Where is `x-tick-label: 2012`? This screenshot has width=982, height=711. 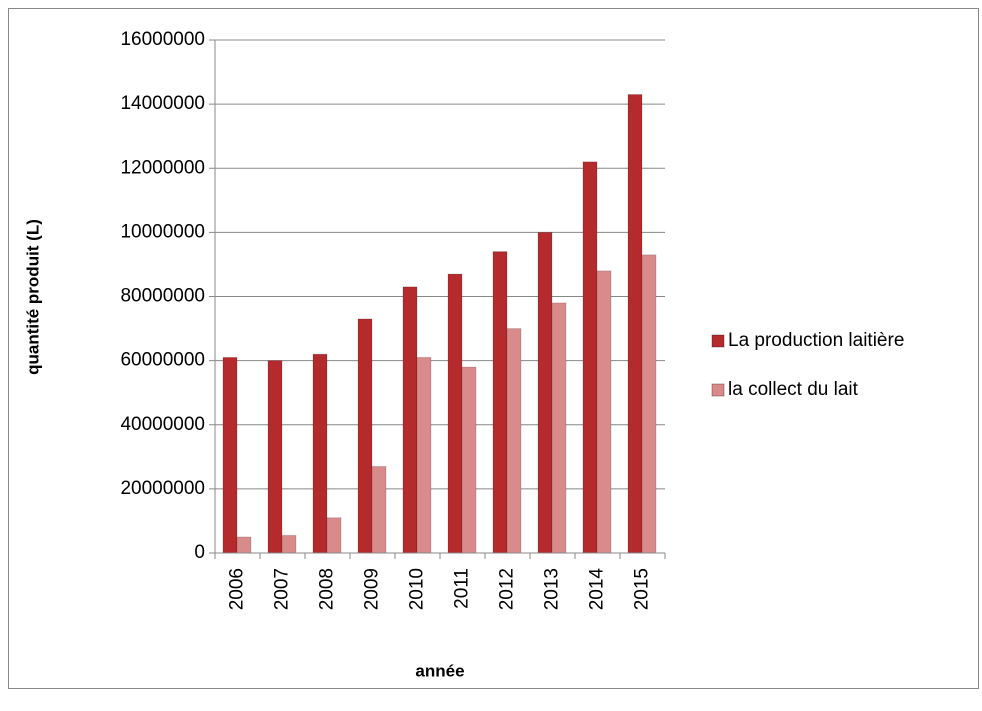 x-tick-label: 2012 is located at coordinates (507, 589).